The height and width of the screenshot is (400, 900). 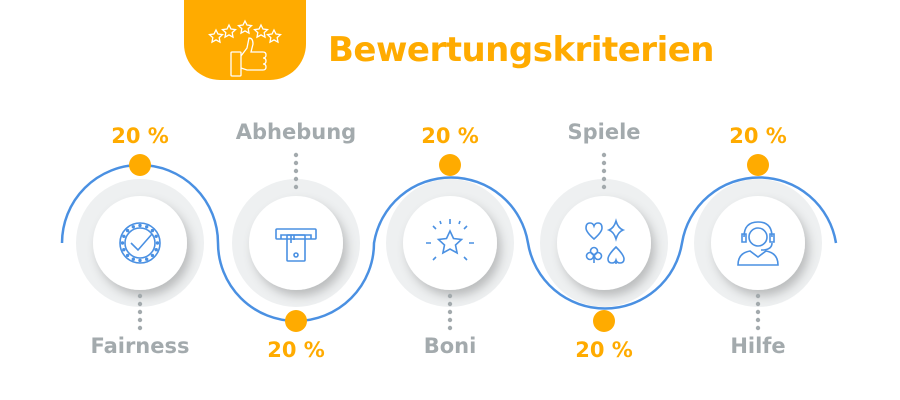 I want to click on atm-card-icon, so click(x=296, y=245).